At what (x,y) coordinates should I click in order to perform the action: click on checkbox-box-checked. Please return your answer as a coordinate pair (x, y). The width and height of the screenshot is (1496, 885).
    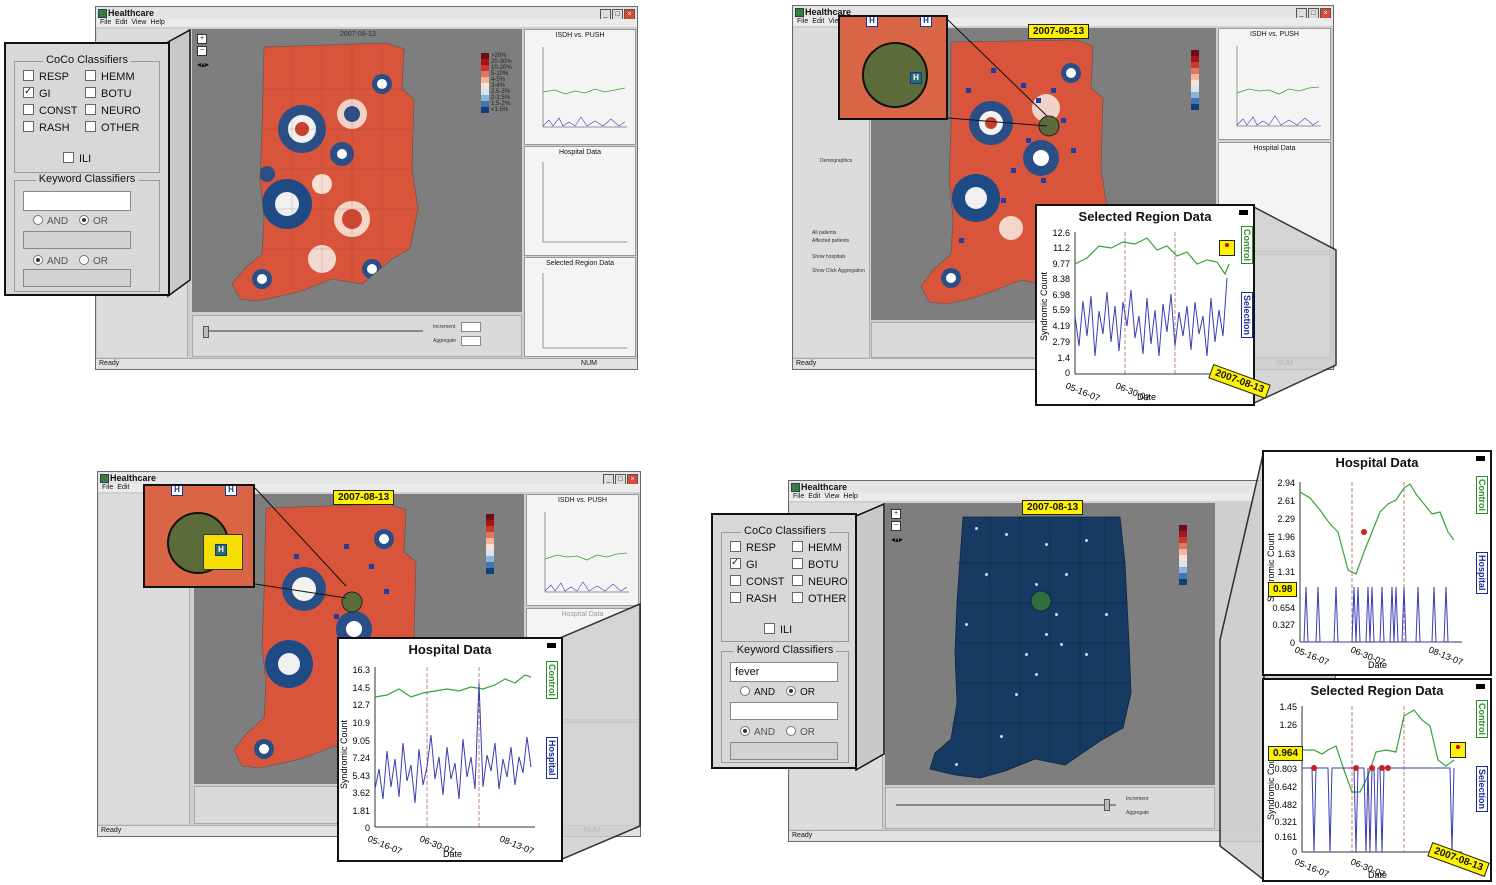
    Looking at the image, I should click on (28, 91).